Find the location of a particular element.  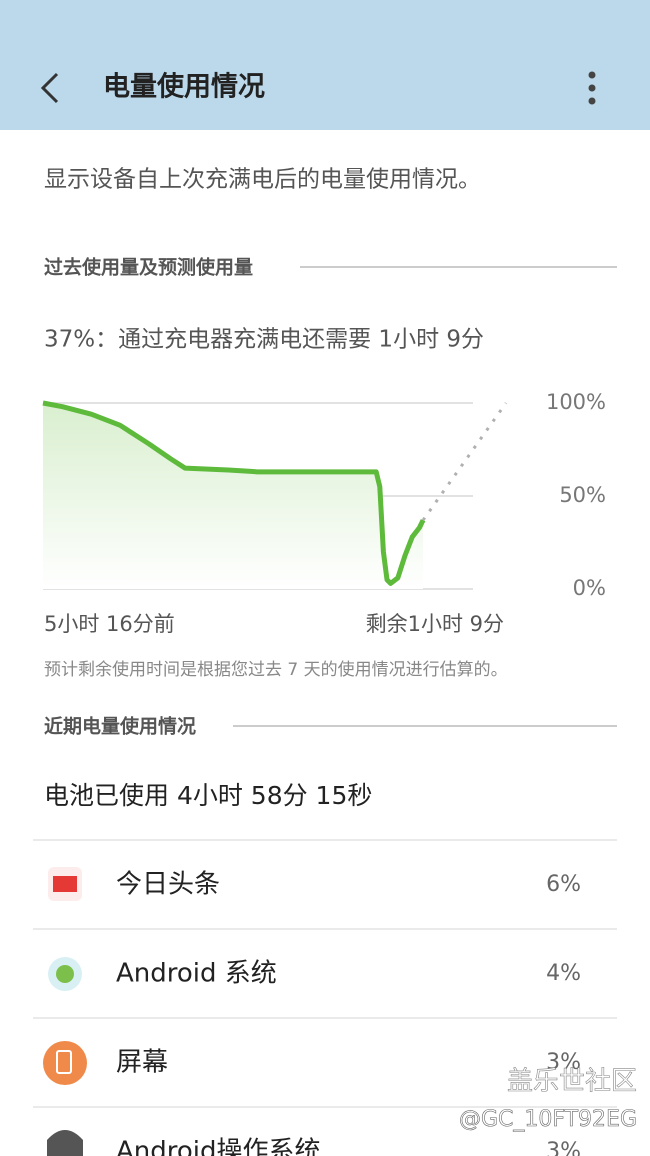

forecast-line is located at coordinates (464, 462).